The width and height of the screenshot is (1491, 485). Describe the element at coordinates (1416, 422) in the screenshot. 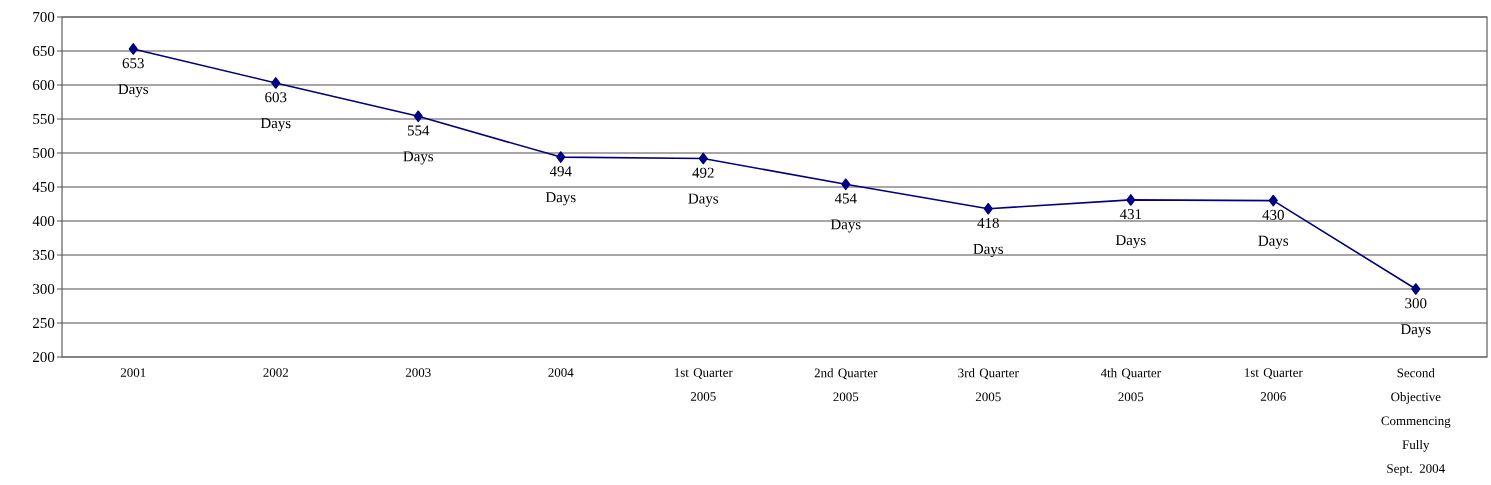

I see `x-tick-label: Second Objective Commencing Fully Sept. 2004` at that location.